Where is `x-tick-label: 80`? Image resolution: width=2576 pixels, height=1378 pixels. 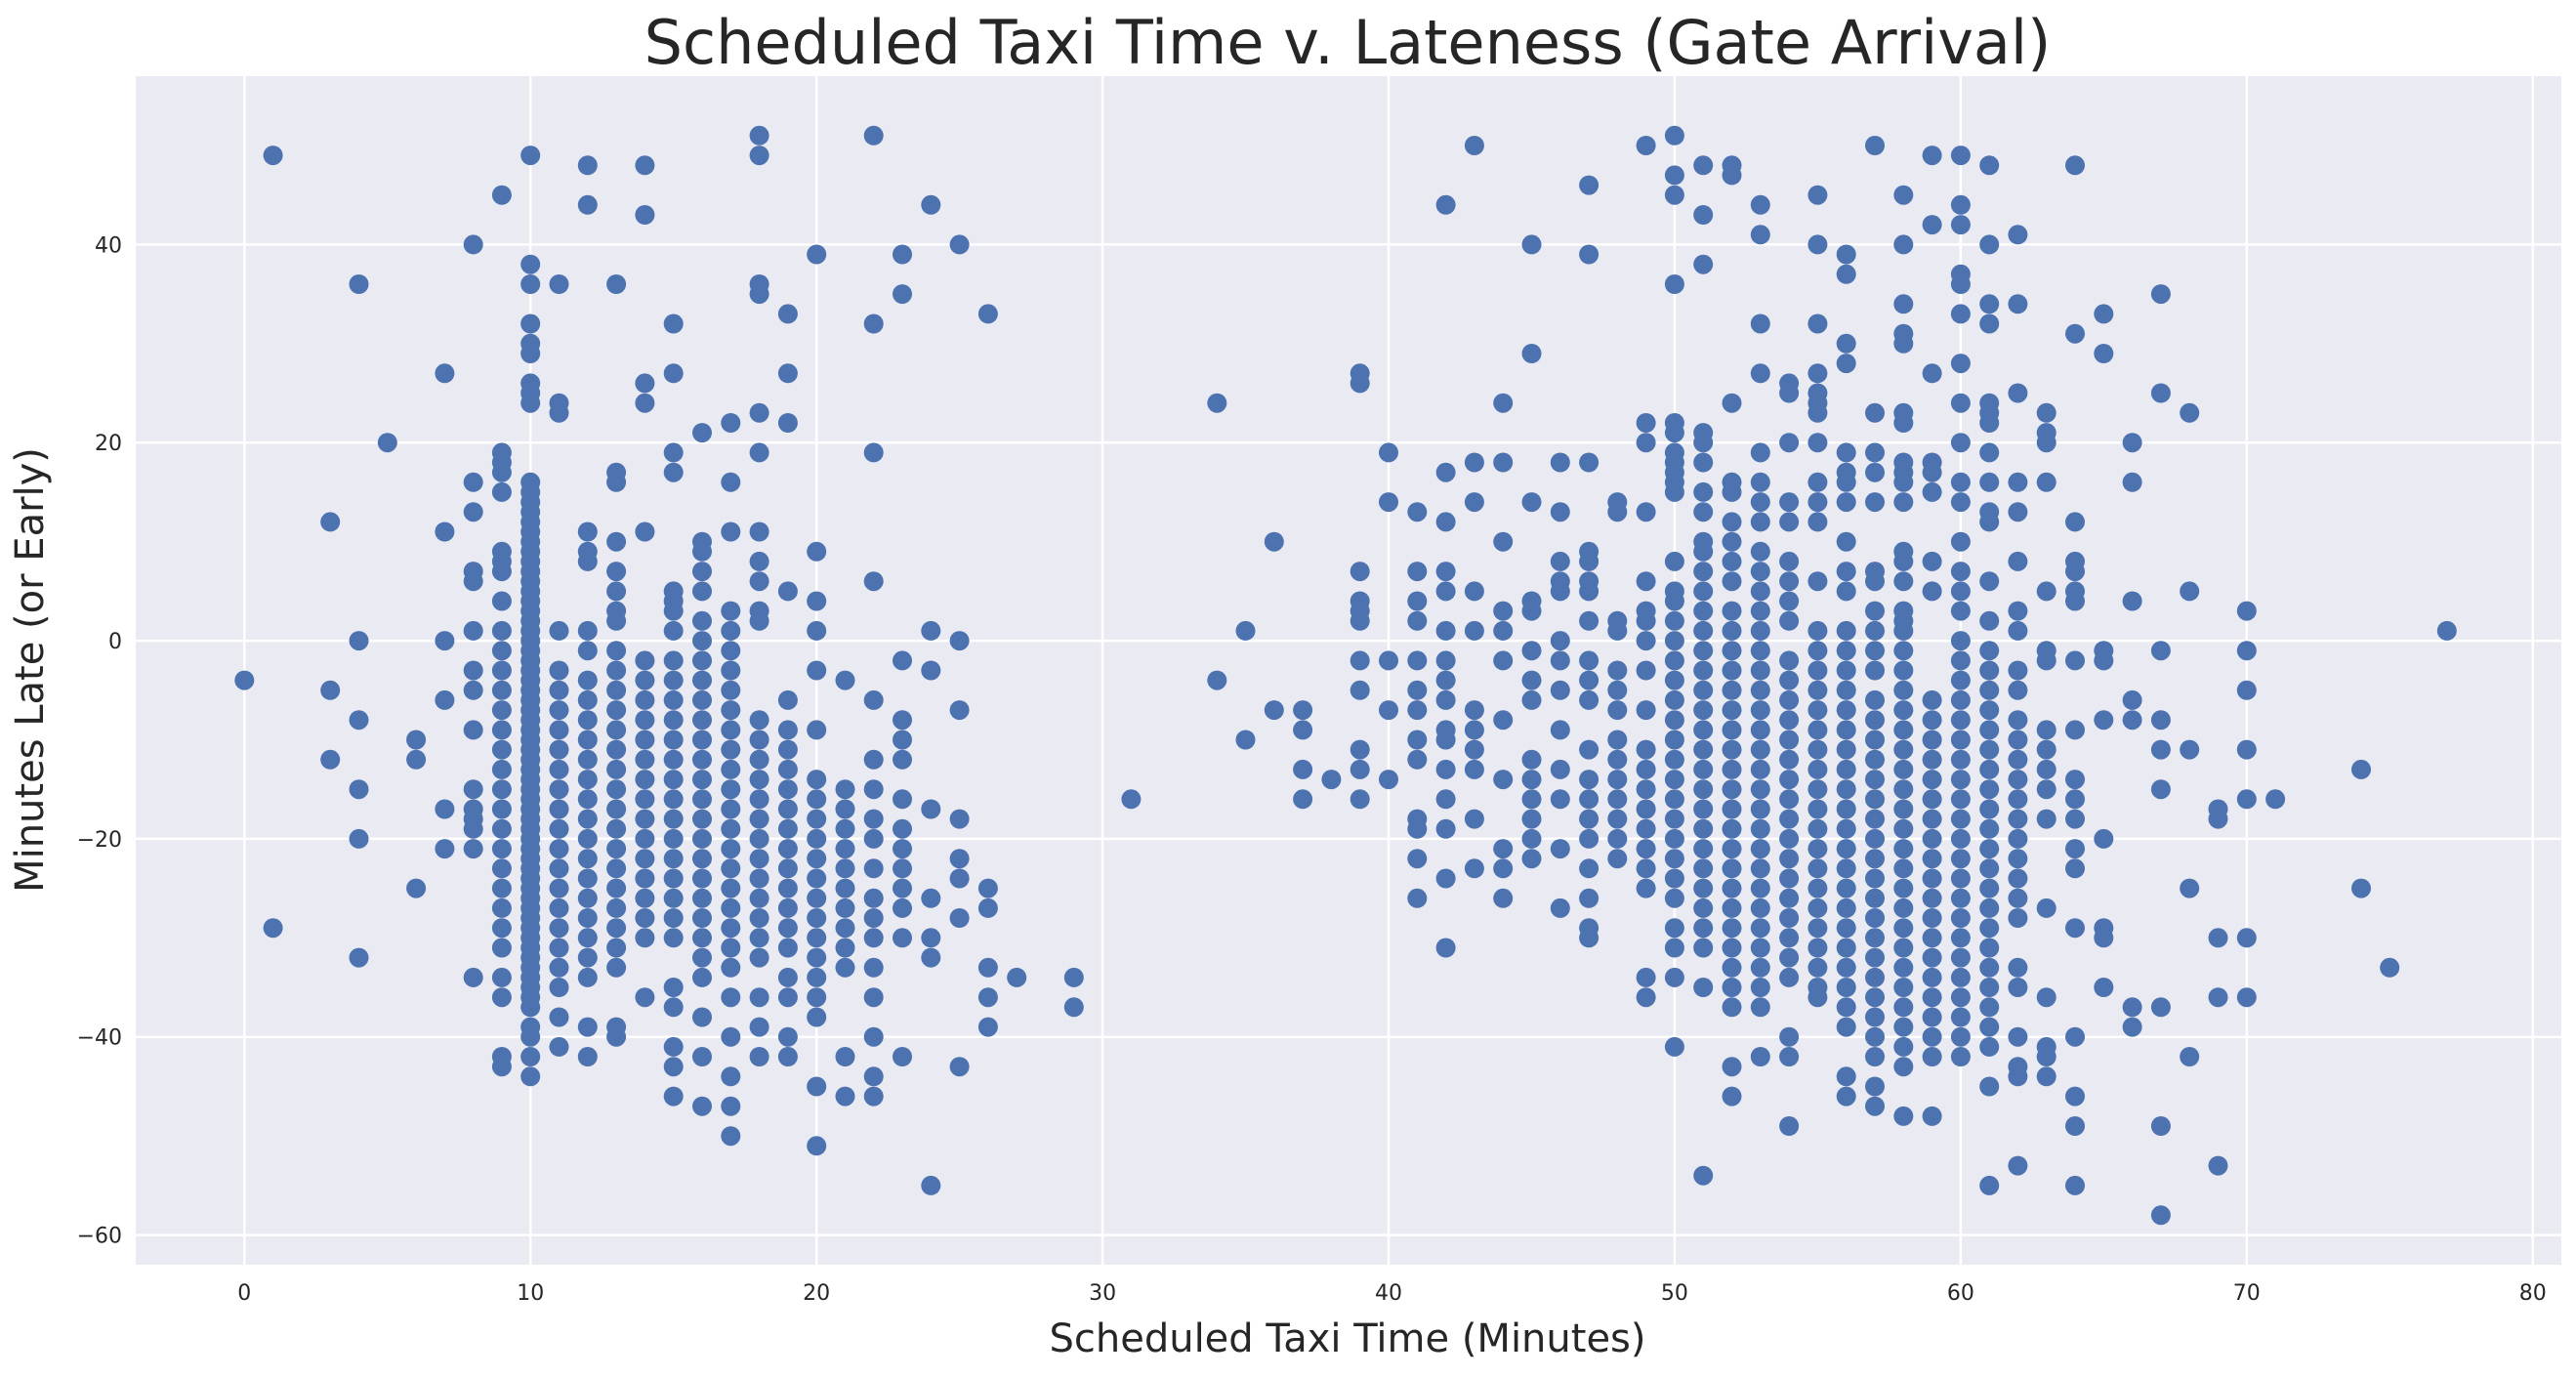 x-tick-label: 80 is located at coordinates (2533, 1293).